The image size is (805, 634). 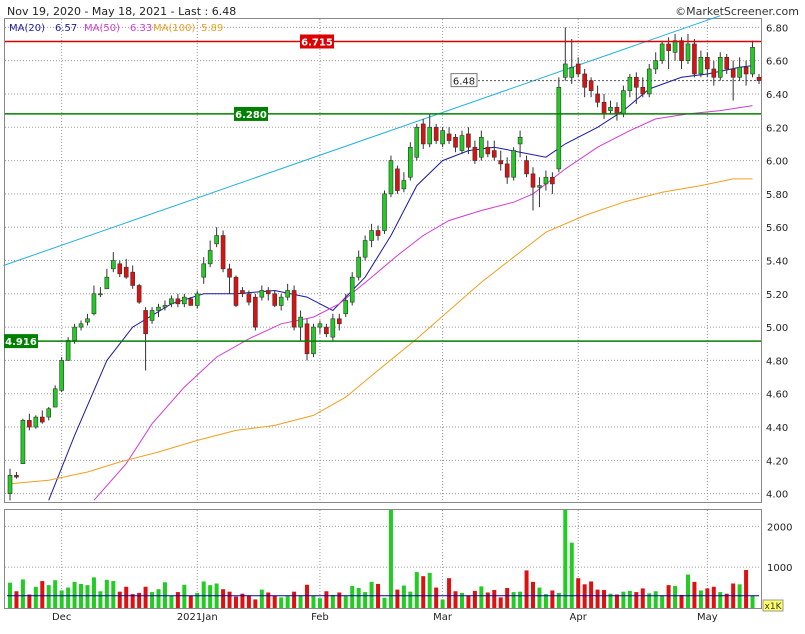 I want to click on price-tick-label: 6.20, so click(x=777, y=128).